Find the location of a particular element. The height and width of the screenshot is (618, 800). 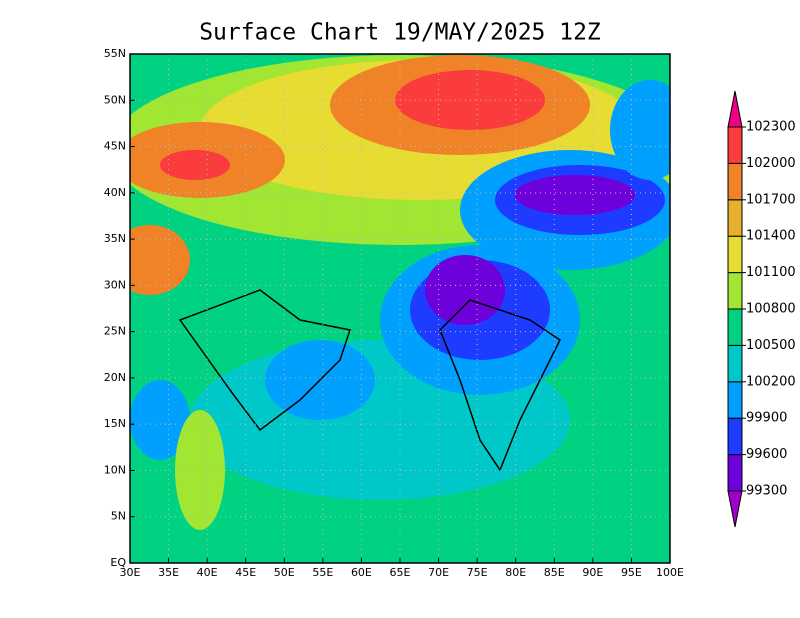

y-tick-label: EQ is located at coordinates (118, 562).